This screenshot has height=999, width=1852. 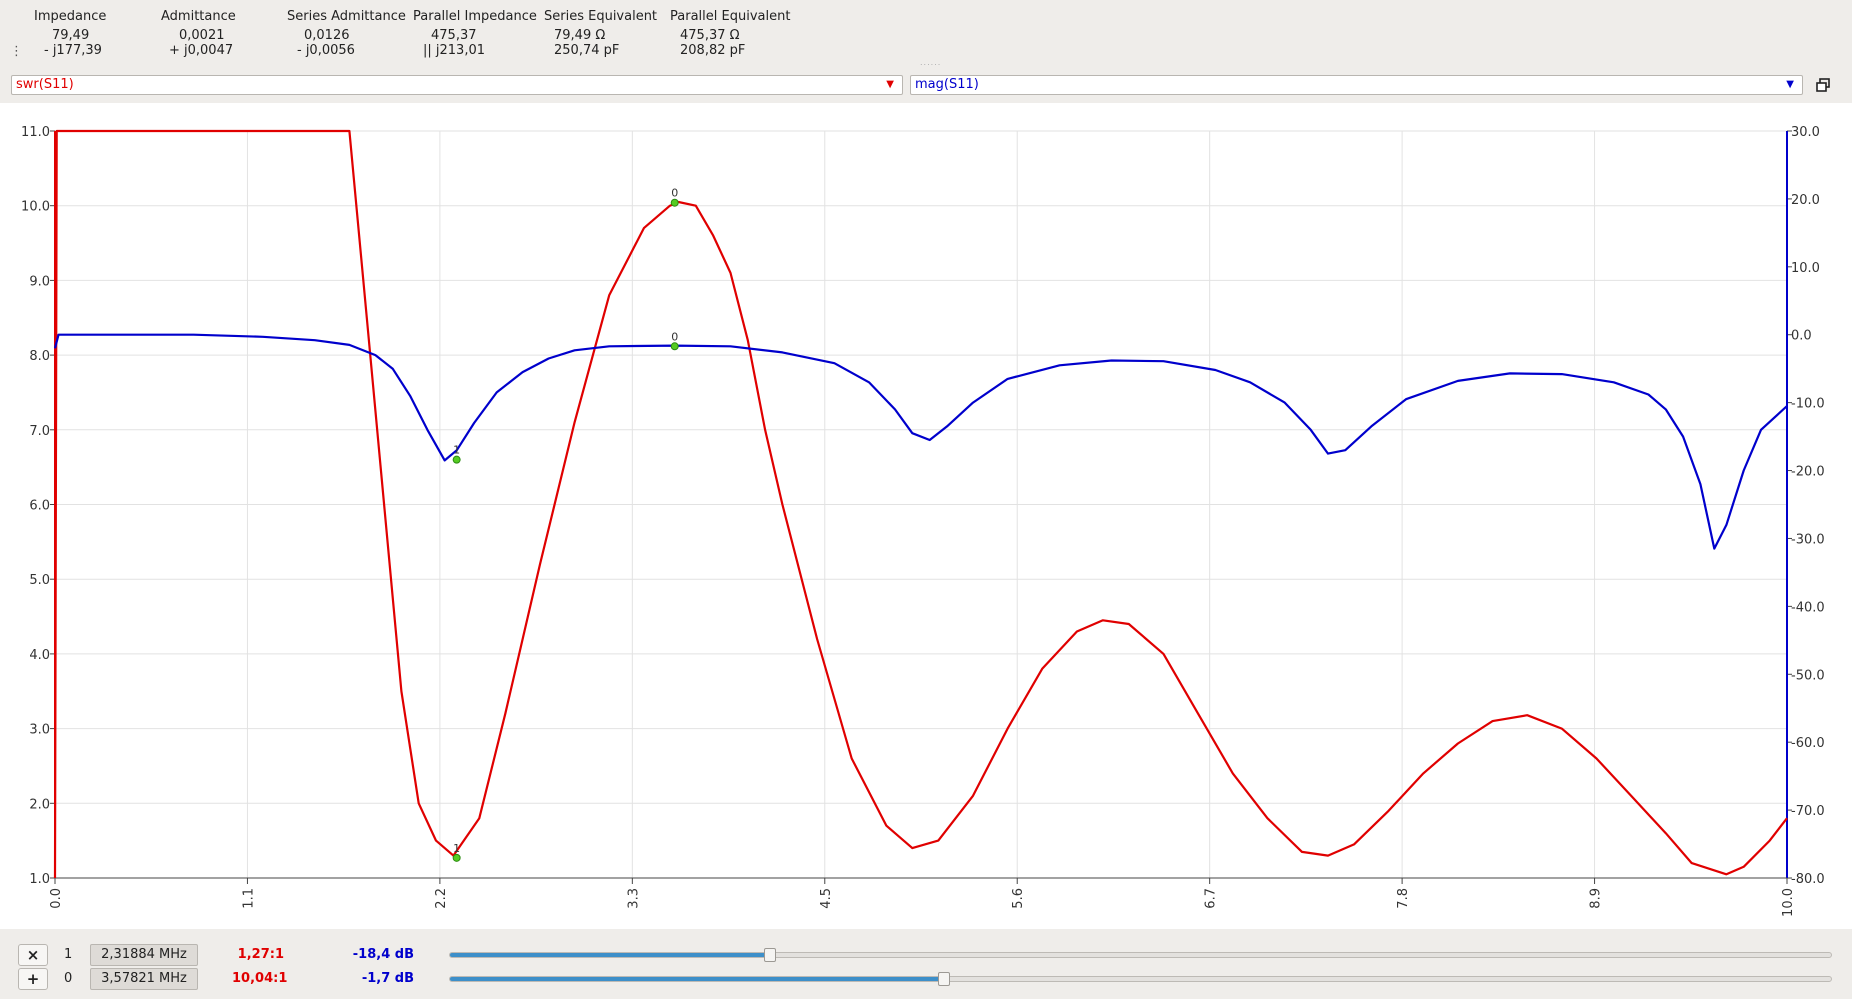 What do you see at coordinates (1805, 200) in the screenshot?
I see `y-right-tick-label: 20.0` at bounding box center [1805, 200].